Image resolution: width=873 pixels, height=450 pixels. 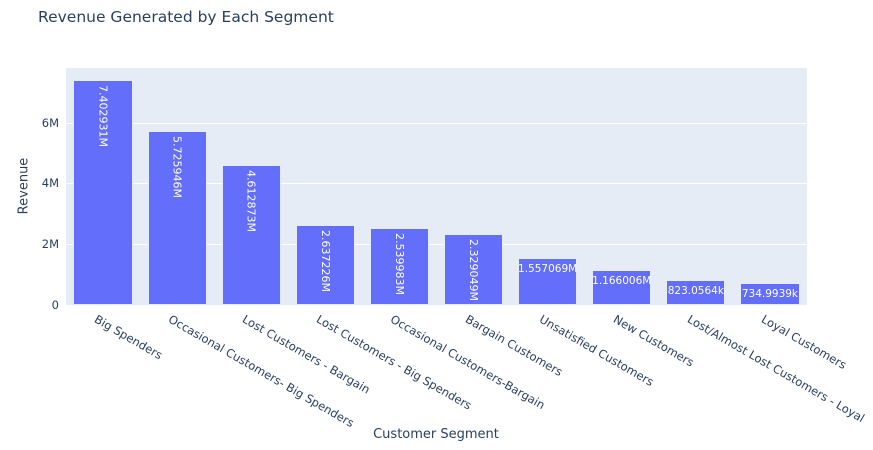 I want to click on y-tick-label: 4M, so click(x=50, y=183).